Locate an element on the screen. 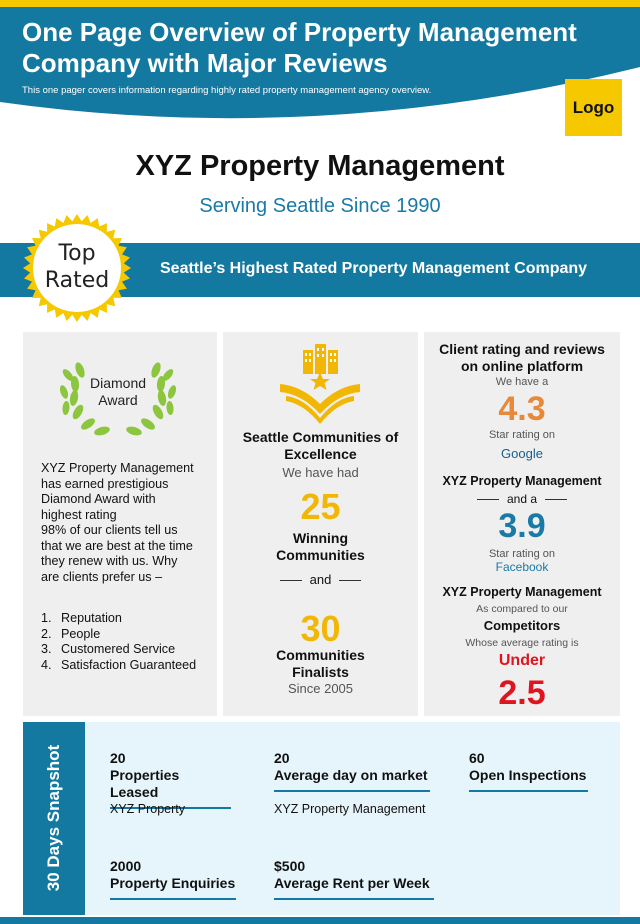 This screenshot has width=640, height=924. list-item: 3. Customered Service is located at coordinates (126, 650).